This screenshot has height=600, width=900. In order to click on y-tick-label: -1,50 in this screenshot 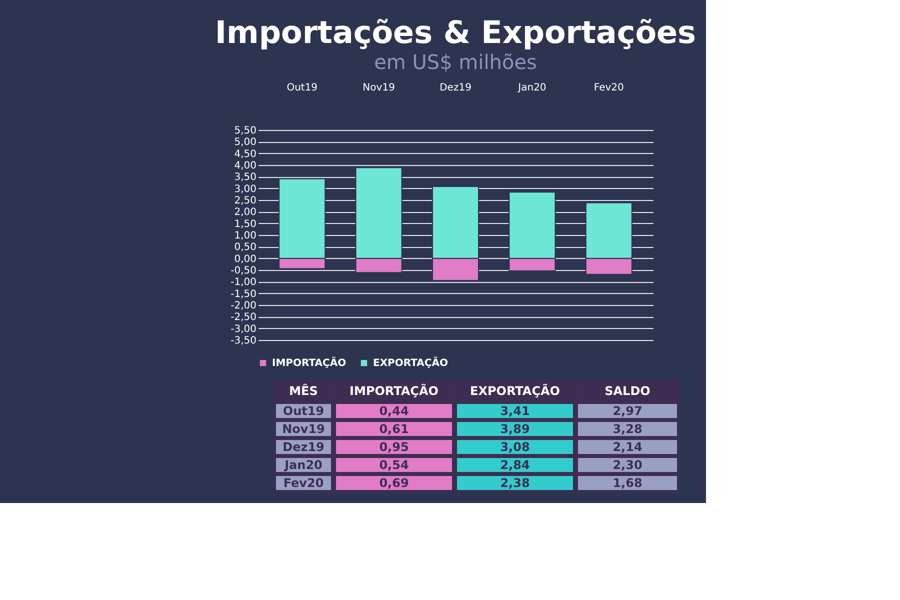, I will do `click(243, 294)`.